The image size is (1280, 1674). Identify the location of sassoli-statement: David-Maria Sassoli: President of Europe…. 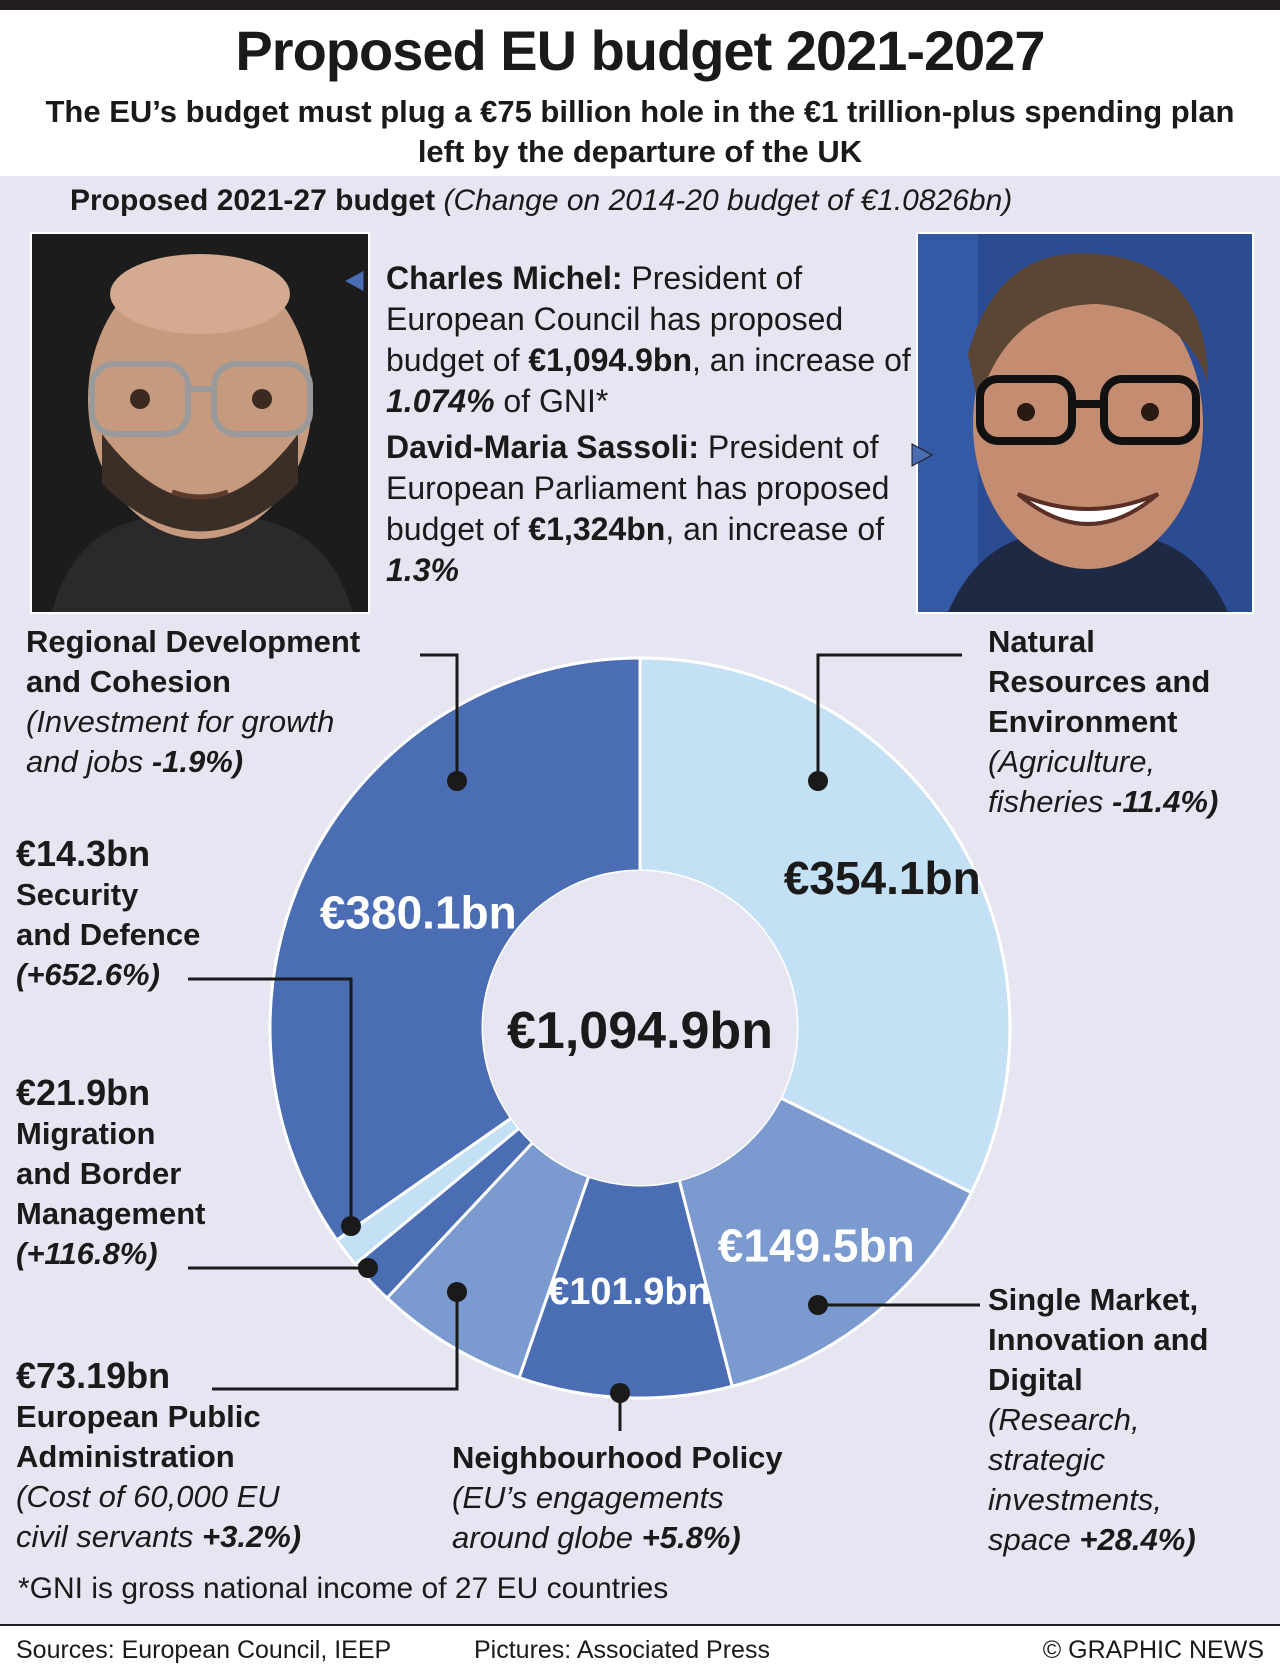
(651, 509).